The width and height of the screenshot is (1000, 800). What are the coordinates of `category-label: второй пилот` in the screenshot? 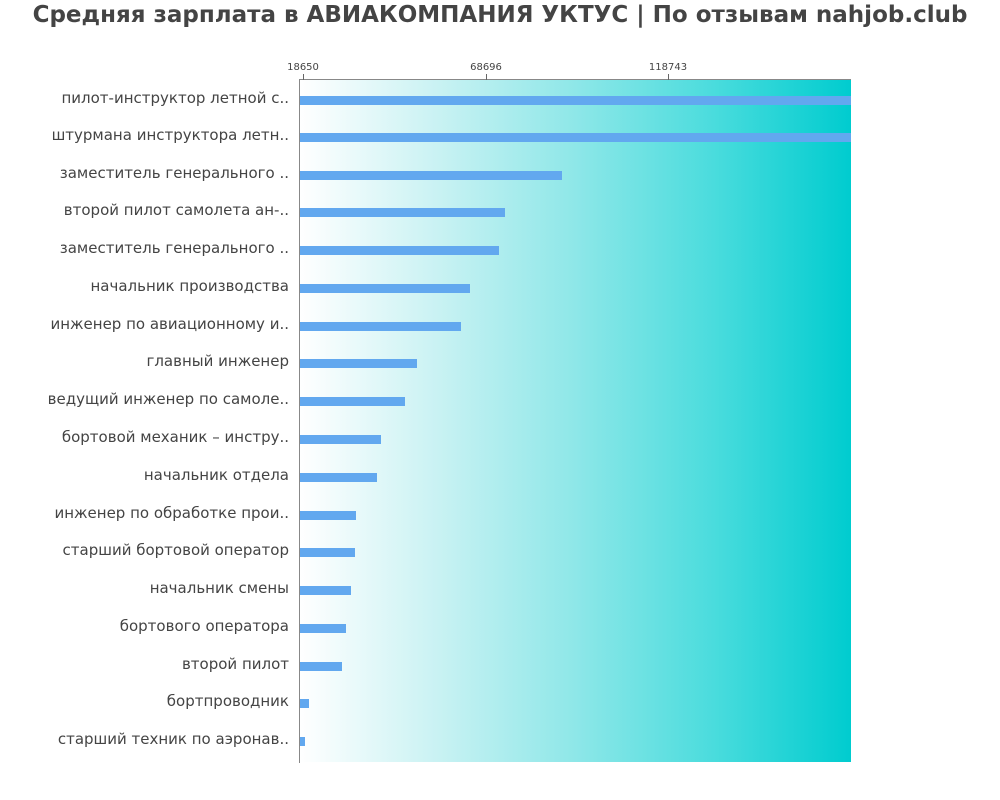 It's located at (235, 664).